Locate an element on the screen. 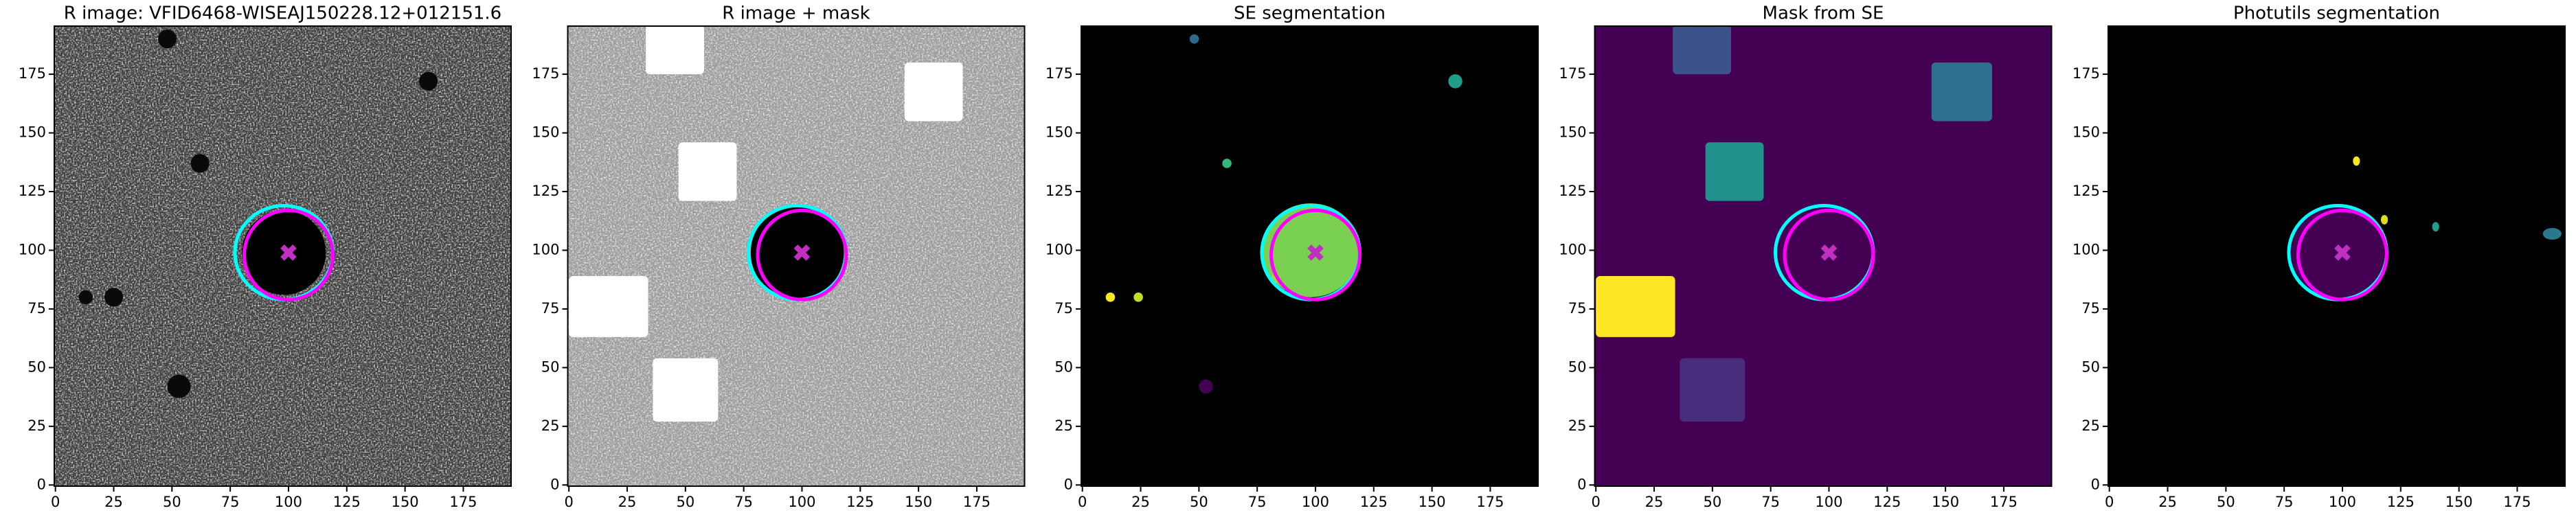 The image size is (2576, 515). panel-title: Mask from SE is located at coordinates (1823, 13).